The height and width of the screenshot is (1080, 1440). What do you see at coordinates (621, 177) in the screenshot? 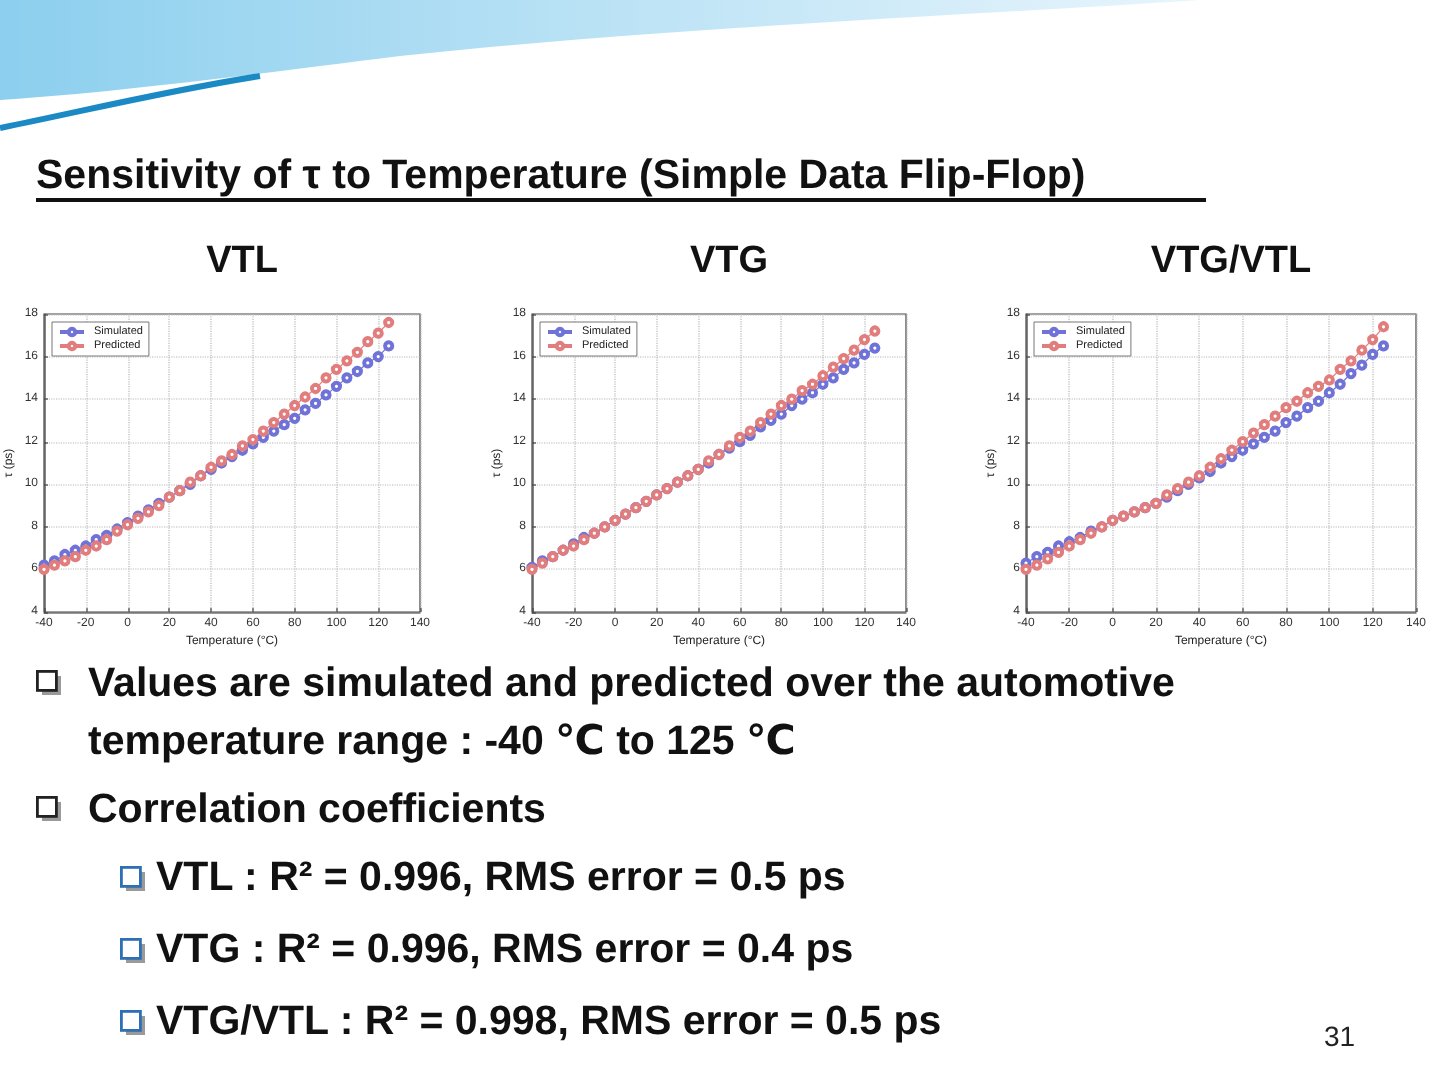
I see `text: Sensitivity of τ to Temperature (Simple Data Flip-Flop)` at bounding box center [621, 177].